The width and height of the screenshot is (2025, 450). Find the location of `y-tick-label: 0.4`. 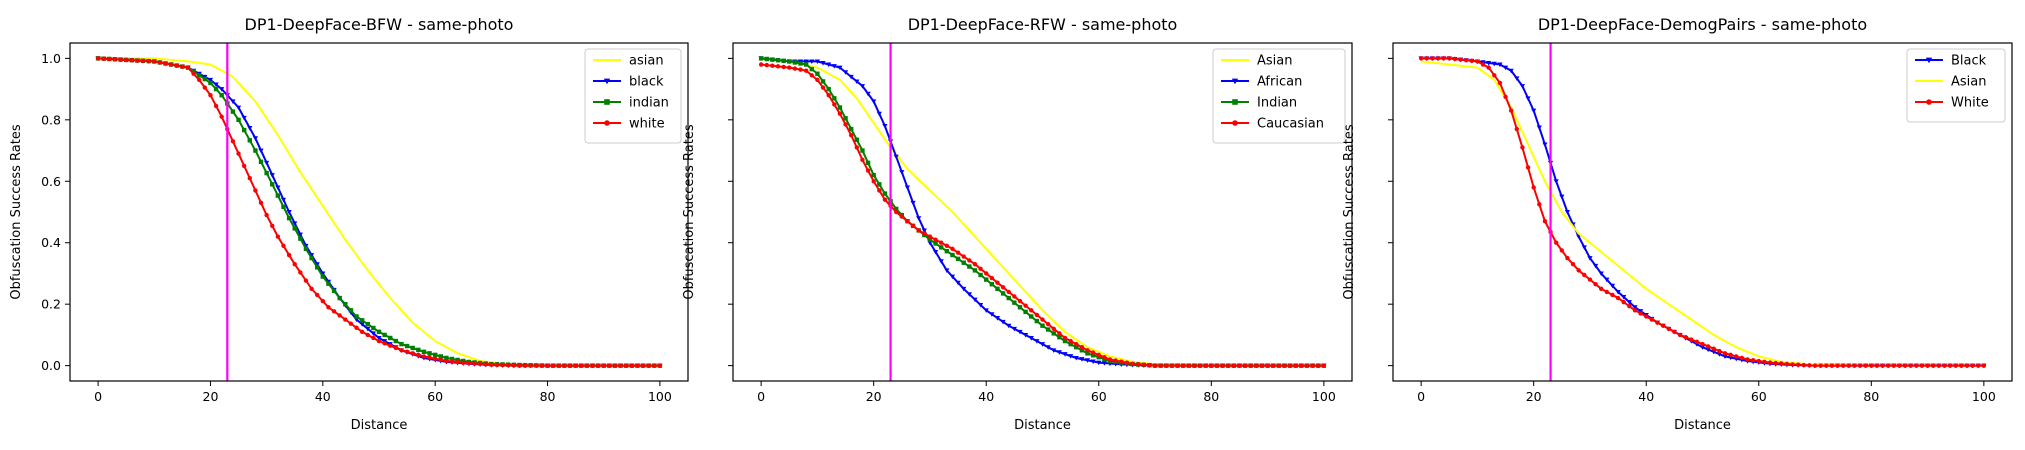

y-tick-label: 0.4 is located at coordinates (51, 242).